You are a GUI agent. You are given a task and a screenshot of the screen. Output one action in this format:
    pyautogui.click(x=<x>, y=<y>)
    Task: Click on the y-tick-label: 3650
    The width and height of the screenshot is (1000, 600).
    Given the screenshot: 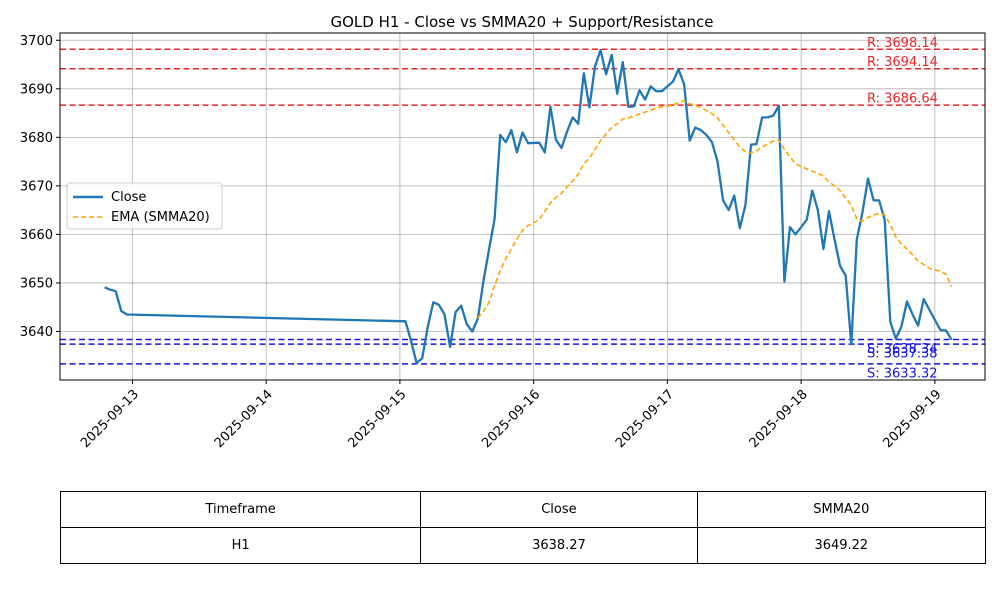 What is the action you would take?
    pyautogui.click(x=36, y=283)
    